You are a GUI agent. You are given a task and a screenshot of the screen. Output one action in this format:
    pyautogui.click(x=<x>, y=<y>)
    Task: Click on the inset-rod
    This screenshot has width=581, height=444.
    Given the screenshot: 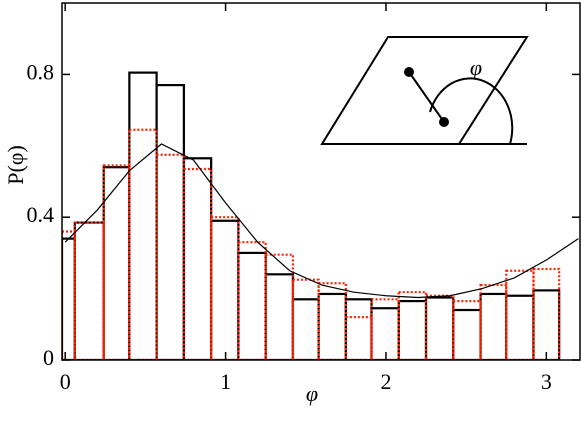 What is the action you would take?
    pyautogui.click(x=426, y=97)
    